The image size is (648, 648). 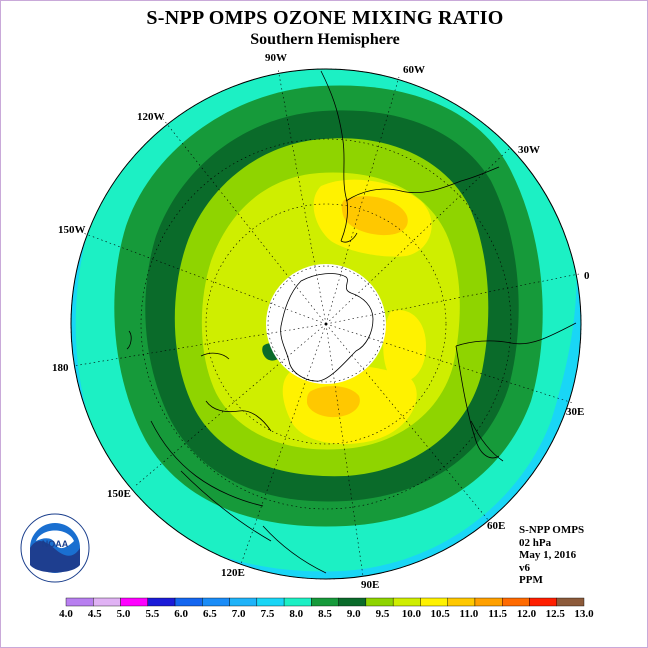 What do you see at coordinates (181, 614) in the screenshot?
I see `colorbar-tick-label: 6.0` at bounding box center [181, 614].